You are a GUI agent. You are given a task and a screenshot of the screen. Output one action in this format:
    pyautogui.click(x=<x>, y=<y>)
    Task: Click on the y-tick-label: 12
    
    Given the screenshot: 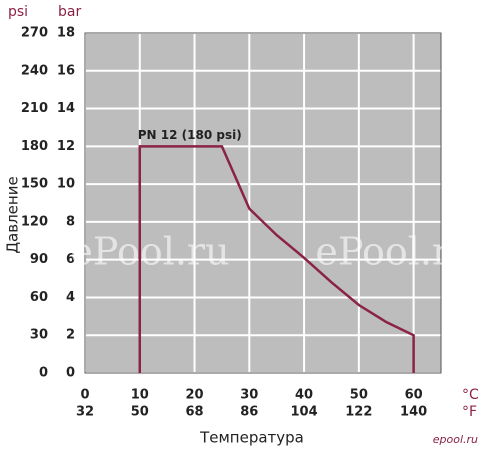 What is the action you would take?
    pyautogui.click(x=66, y=146)
    